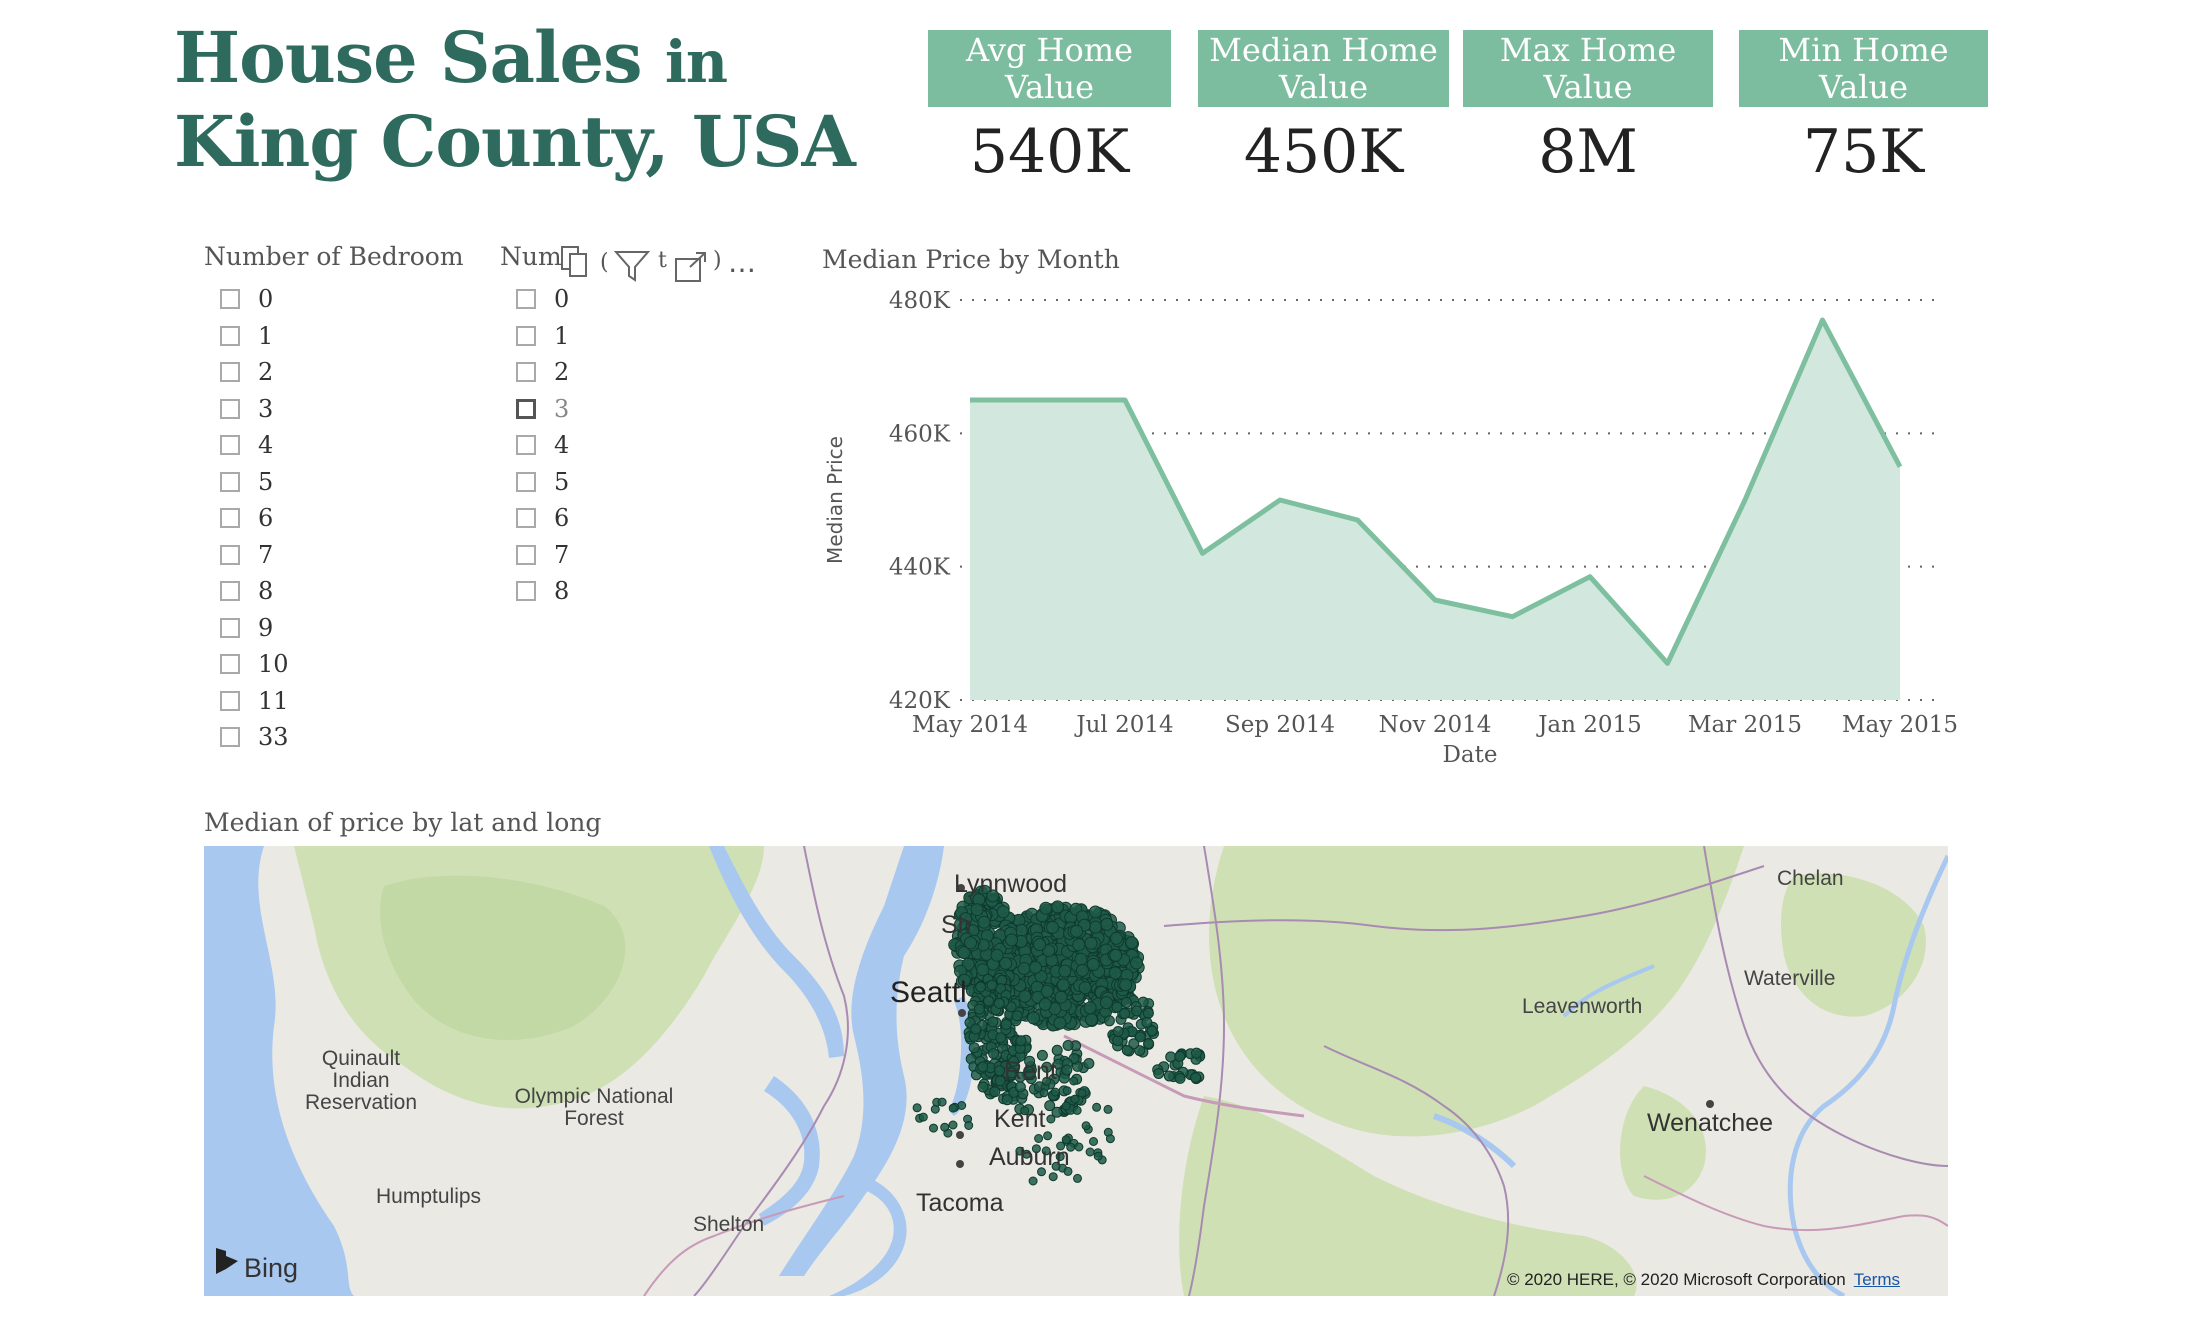 This screenshot has height=1320, width=2204. I want to click on slicer-bedroom-option-9: 9, so click(254, 628).